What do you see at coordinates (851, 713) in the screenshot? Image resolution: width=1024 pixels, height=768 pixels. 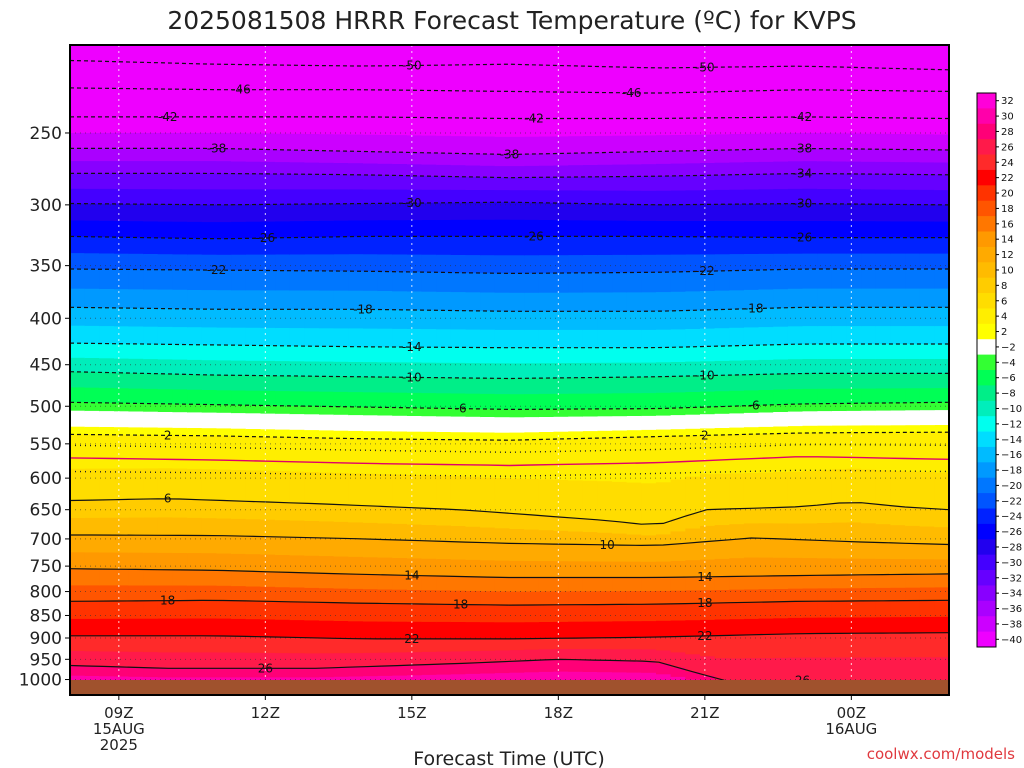 I see `x-tick-label: 00Z` at bounding box center [851, 713].